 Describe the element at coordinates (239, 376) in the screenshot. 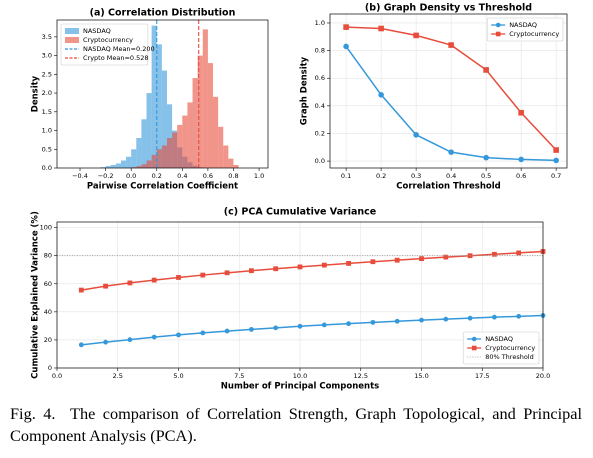

I see `x-tick-label: 7.5` at that location.